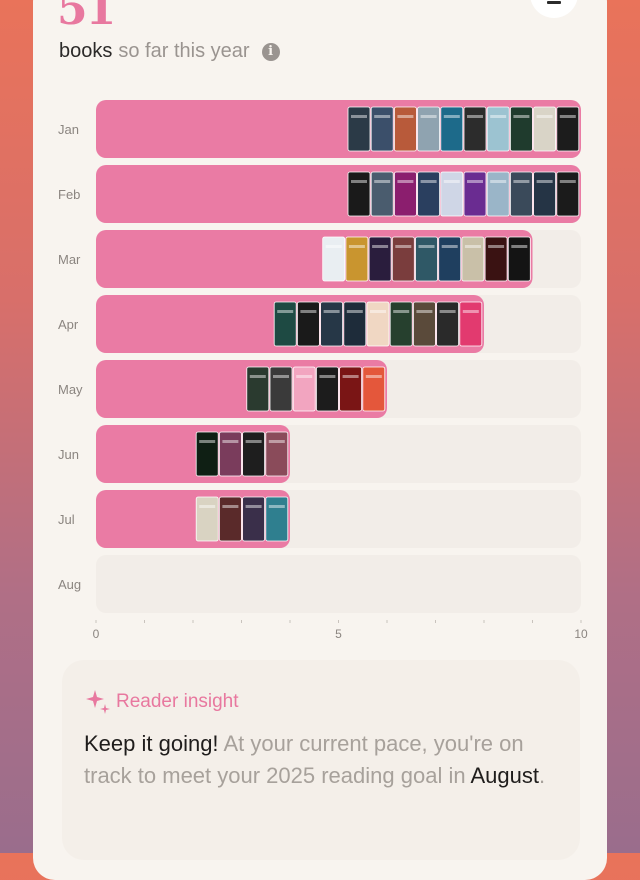 Image resolution: width=640 pixels, height=880 pixels. Describe the element at coordinates (270, 51) in the screenshot. I see `info-icon: i` at that location.